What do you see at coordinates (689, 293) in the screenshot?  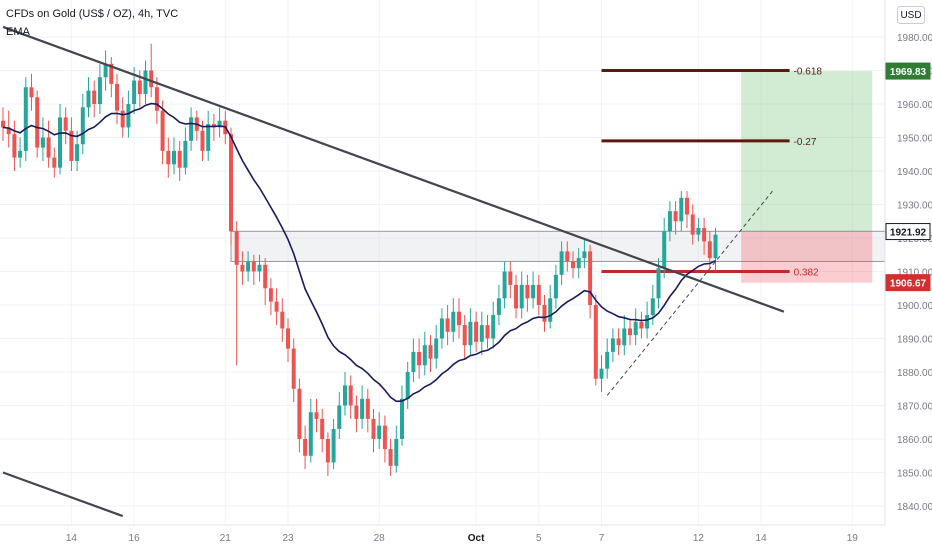 I see `dashed-trendline` at bounding box center [689, 293].